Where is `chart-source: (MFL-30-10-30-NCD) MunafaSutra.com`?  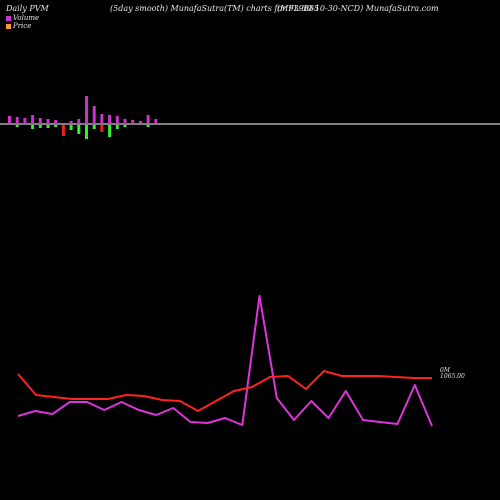
chart-source: (MFL-30-10-30-NCD) MunafaSutra.com is located at coordinates (358, 8).